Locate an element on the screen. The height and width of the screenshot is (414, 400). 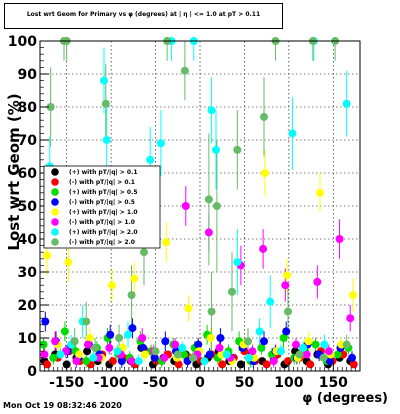
legend-entry: (+) with pT/|q| > 0.1 is located at coordinates (103, 172).